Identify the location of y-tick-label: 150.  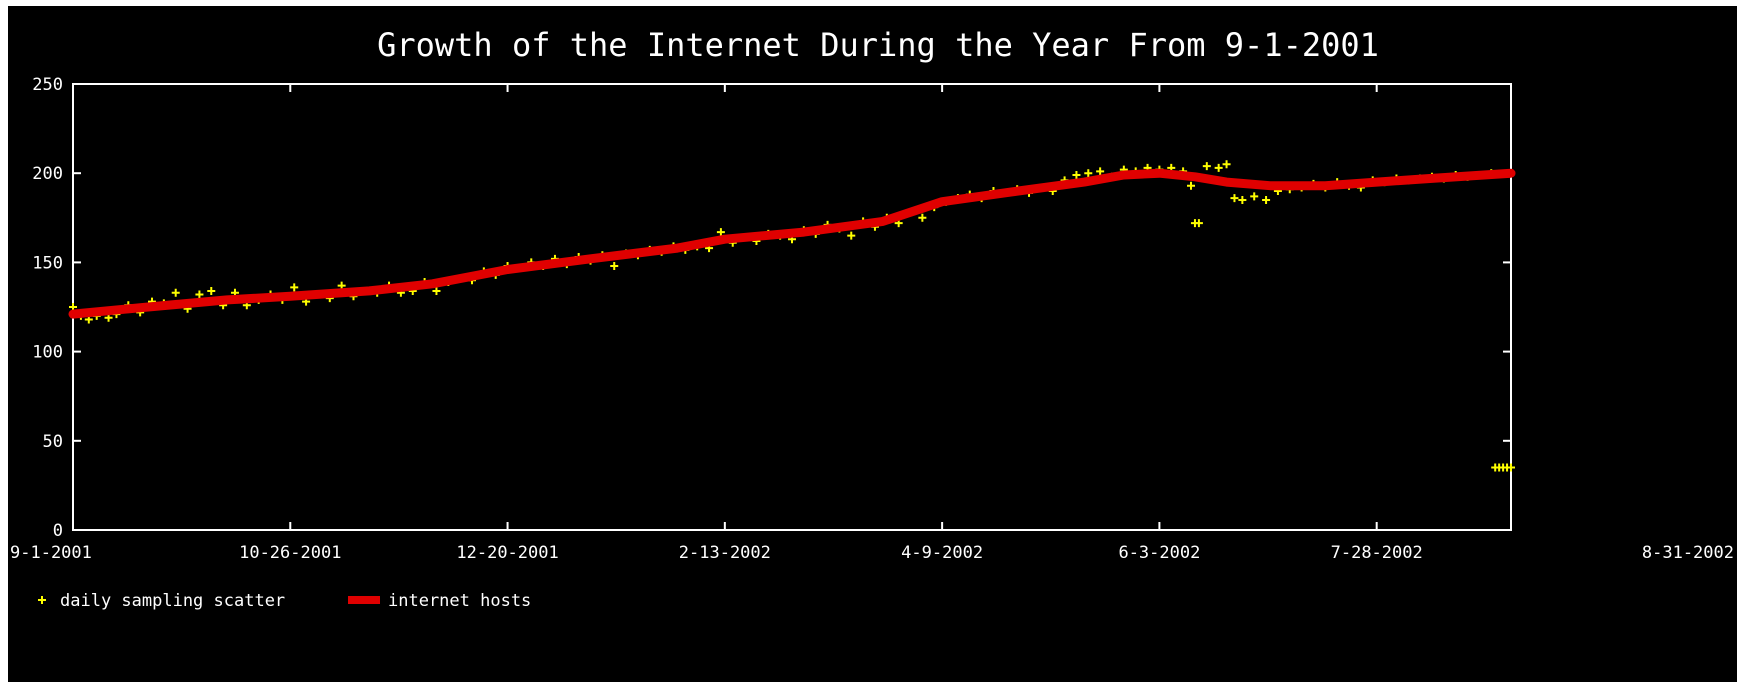
(47, 263).